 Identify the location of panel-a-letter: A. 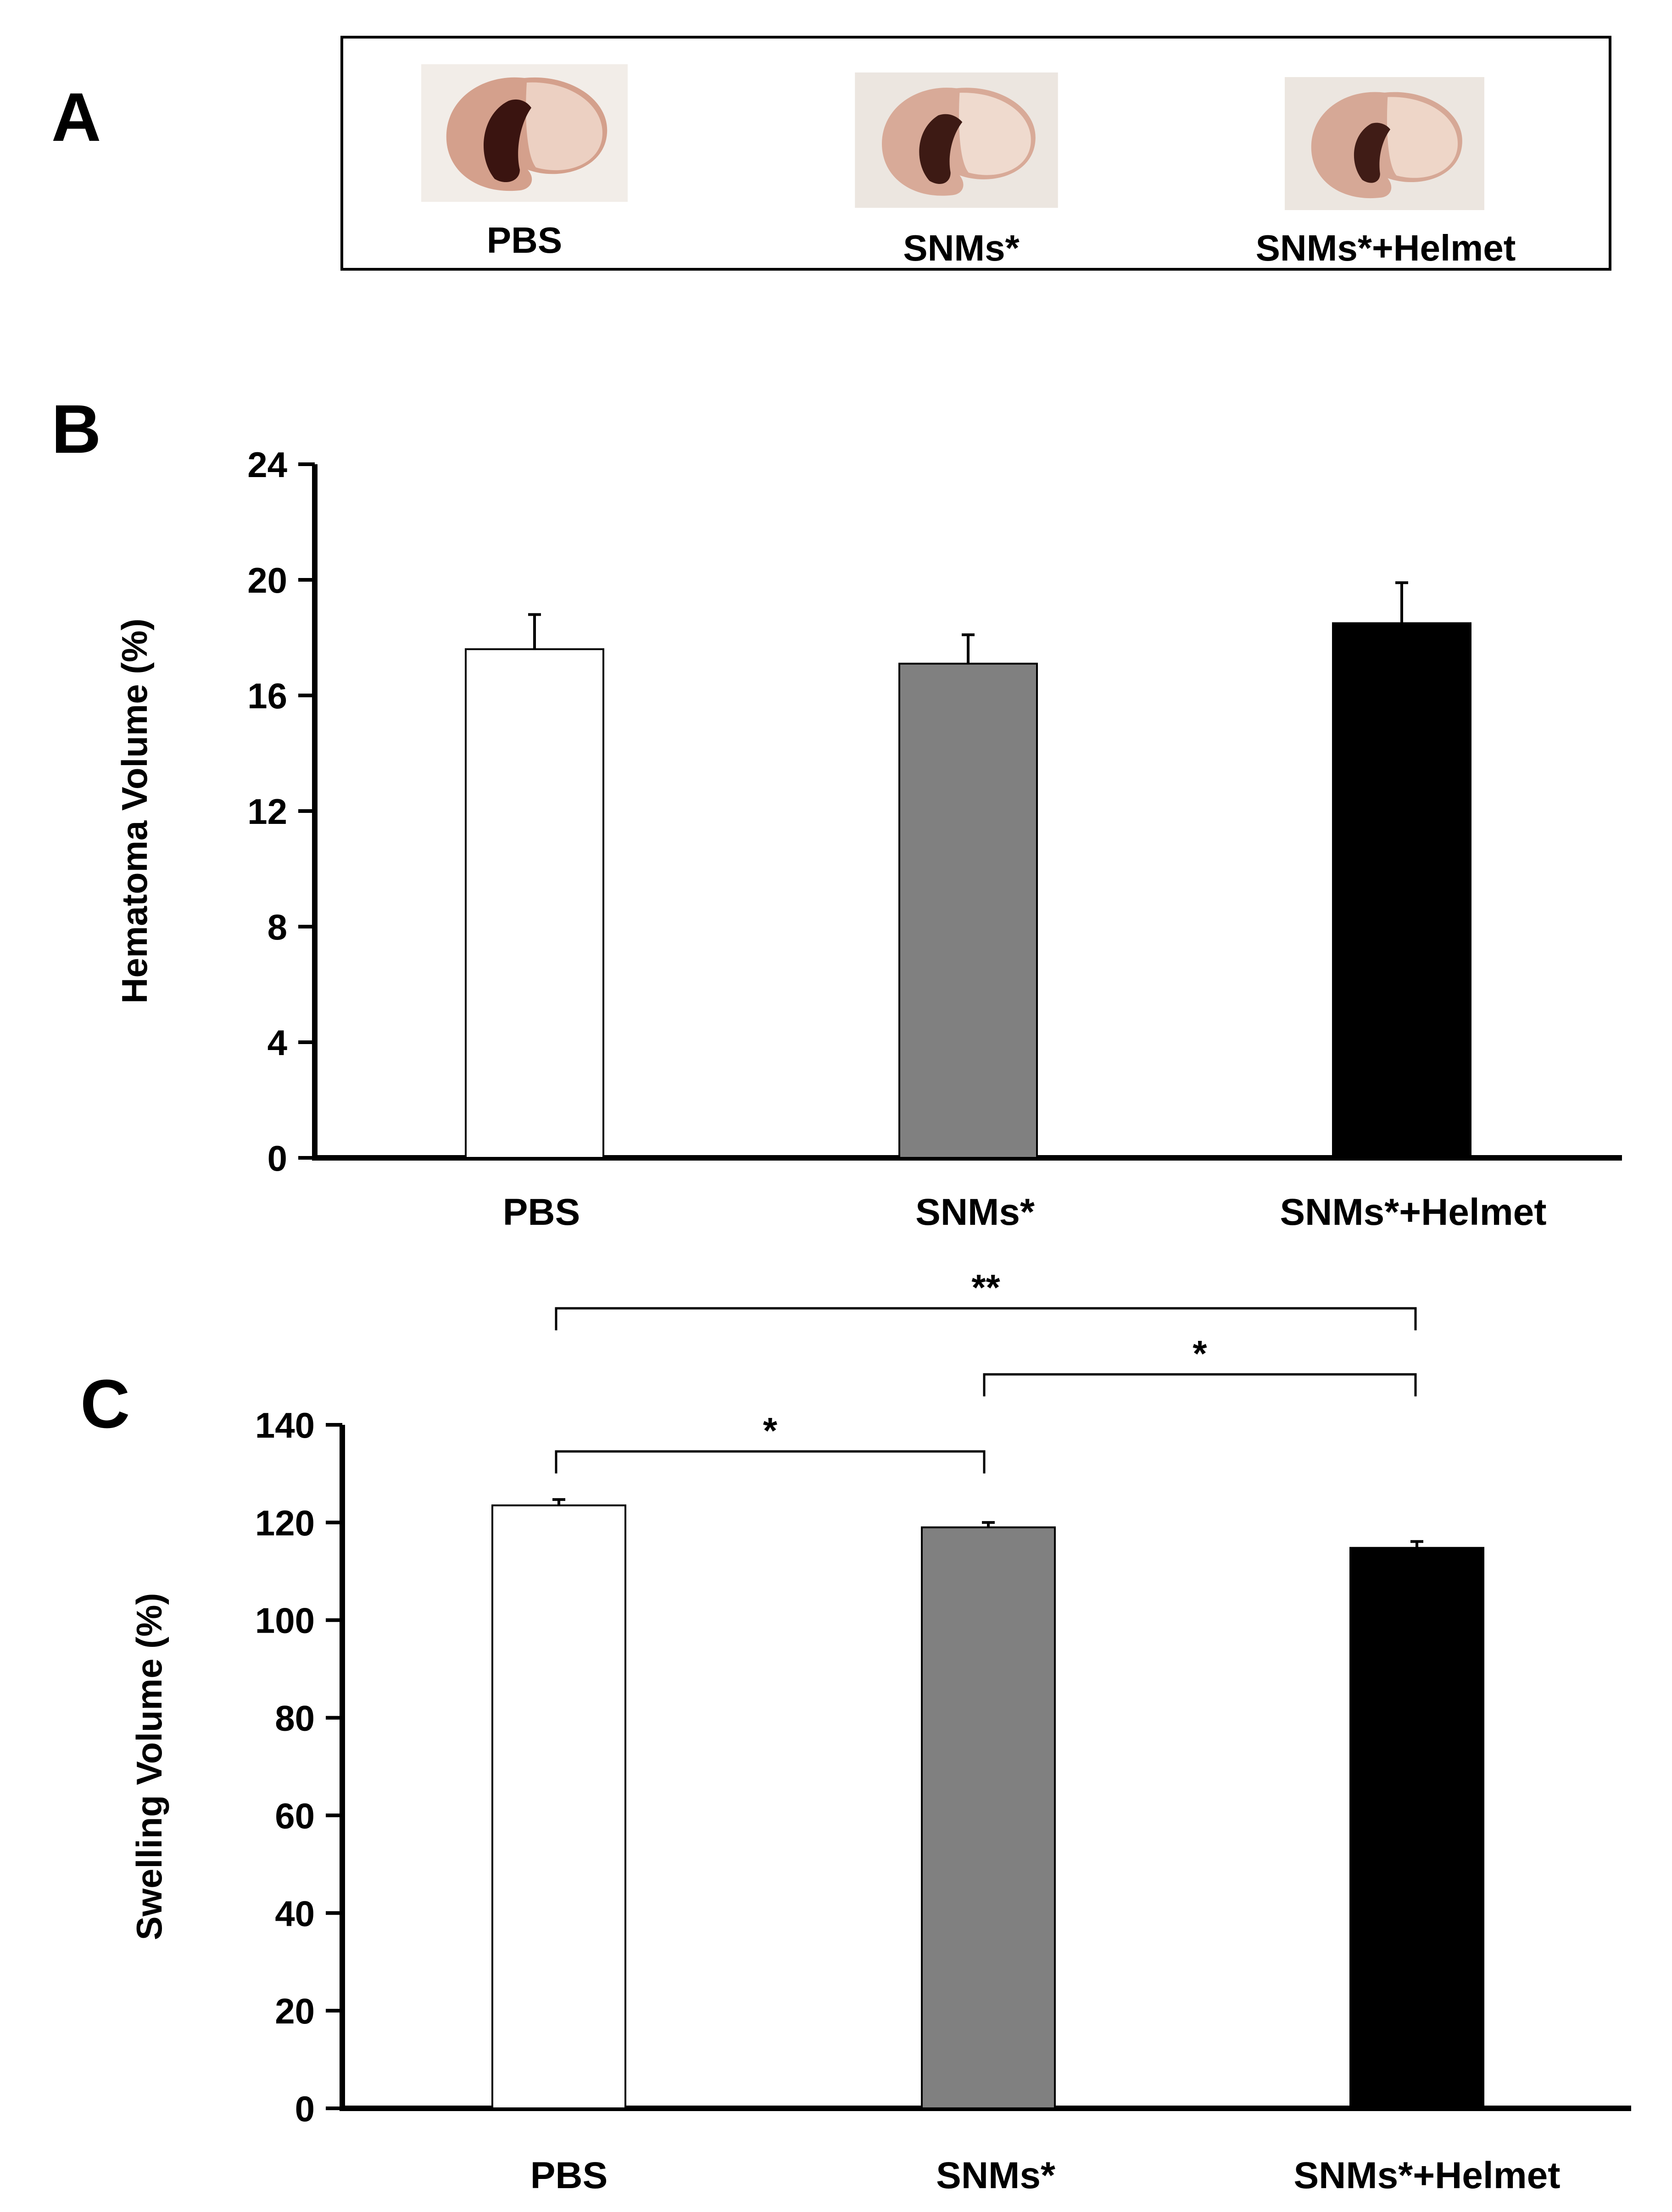
(76, 117).